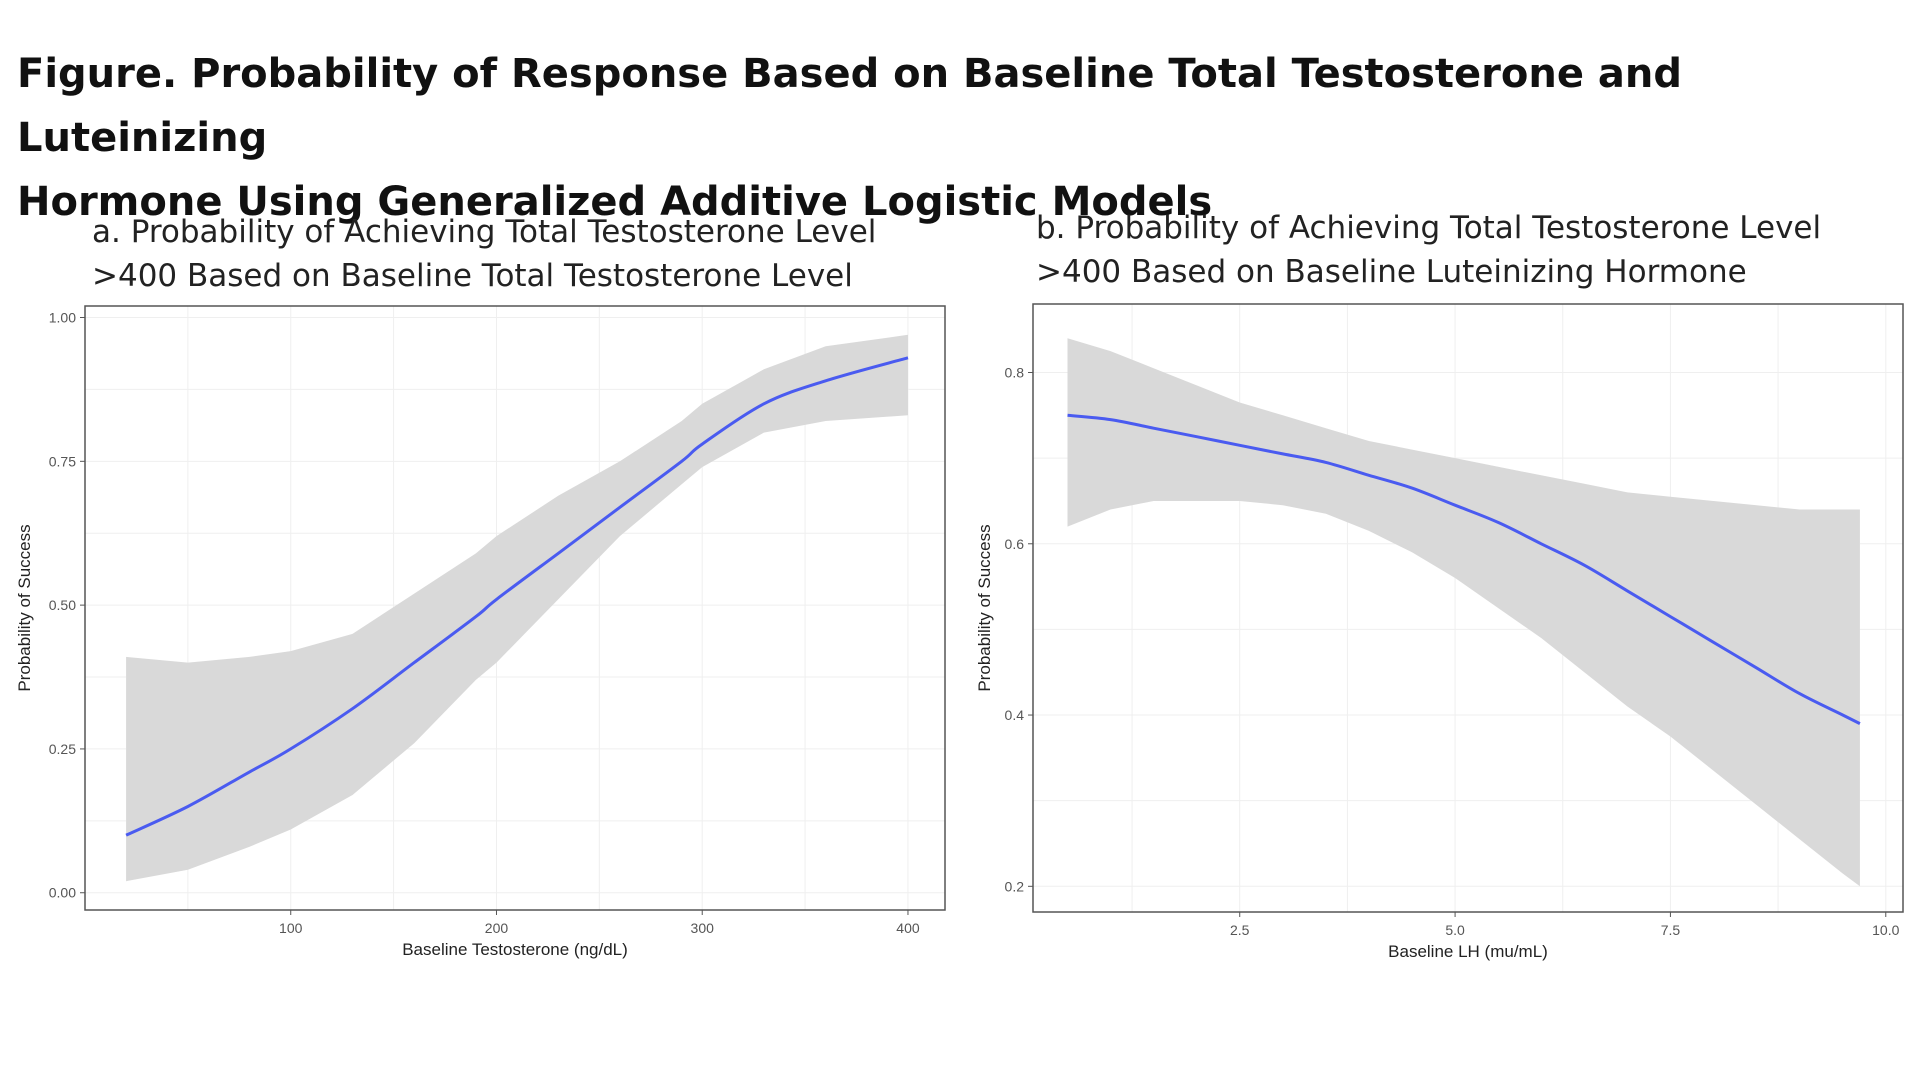 The image size is (1920, 1080). I want to click on x-tick-label: 2.5, so click(1240, 930).